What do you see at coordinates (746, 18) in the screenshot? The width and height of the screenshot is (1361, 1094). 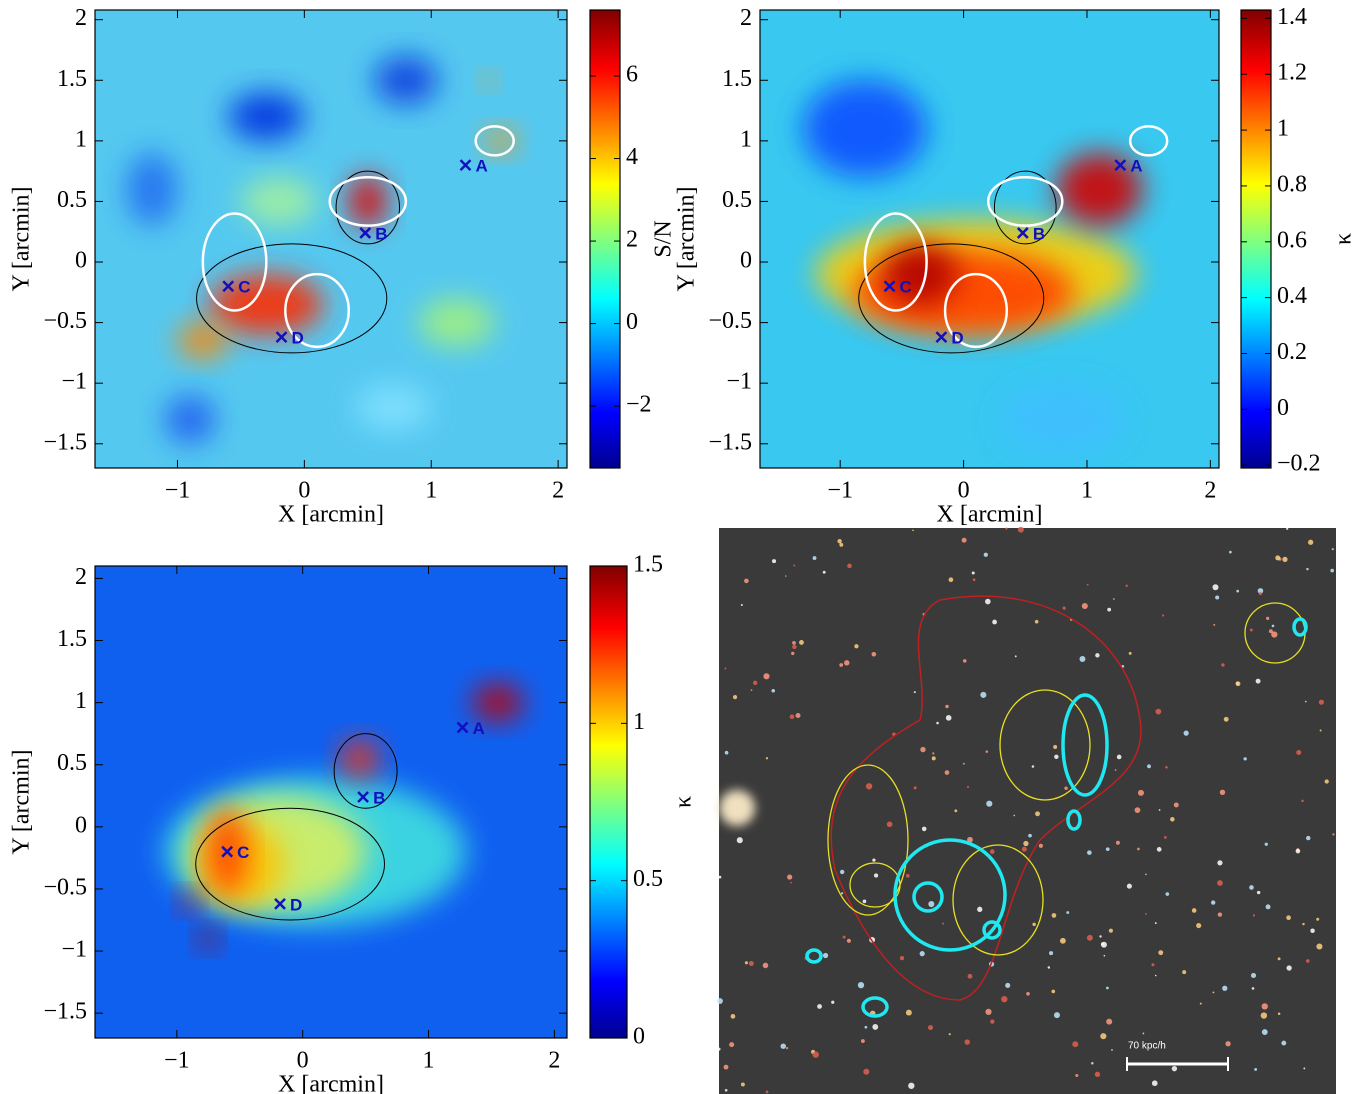 I see `y-tick-label: 2` at bounding box center [746, 18].